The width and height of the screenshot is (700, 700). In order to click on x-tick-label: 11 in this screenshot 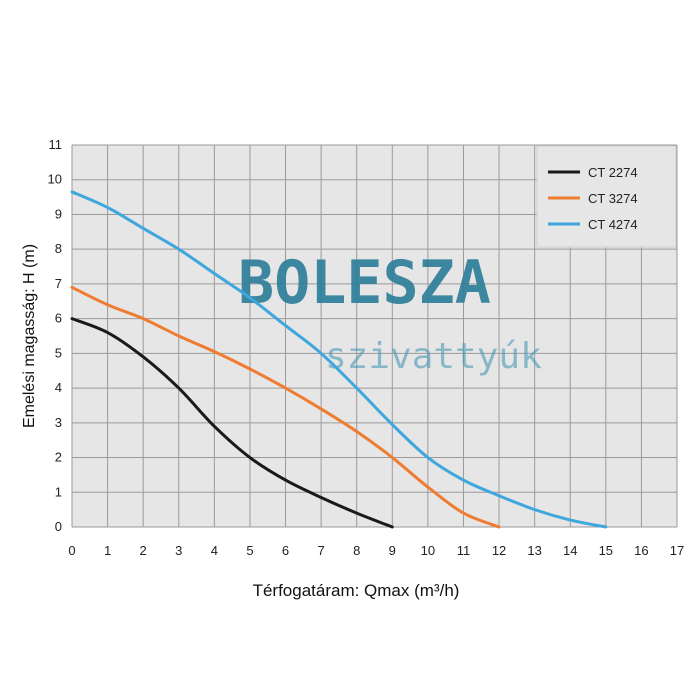, I will do `click(464, 550)`.